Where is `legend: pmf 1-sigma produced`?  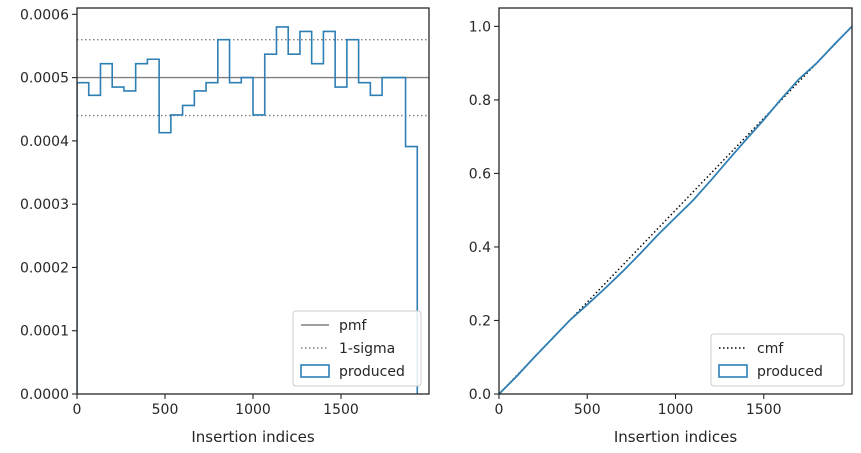 legend: pmf 1-sigma produced is located at coordinates (357, 348).